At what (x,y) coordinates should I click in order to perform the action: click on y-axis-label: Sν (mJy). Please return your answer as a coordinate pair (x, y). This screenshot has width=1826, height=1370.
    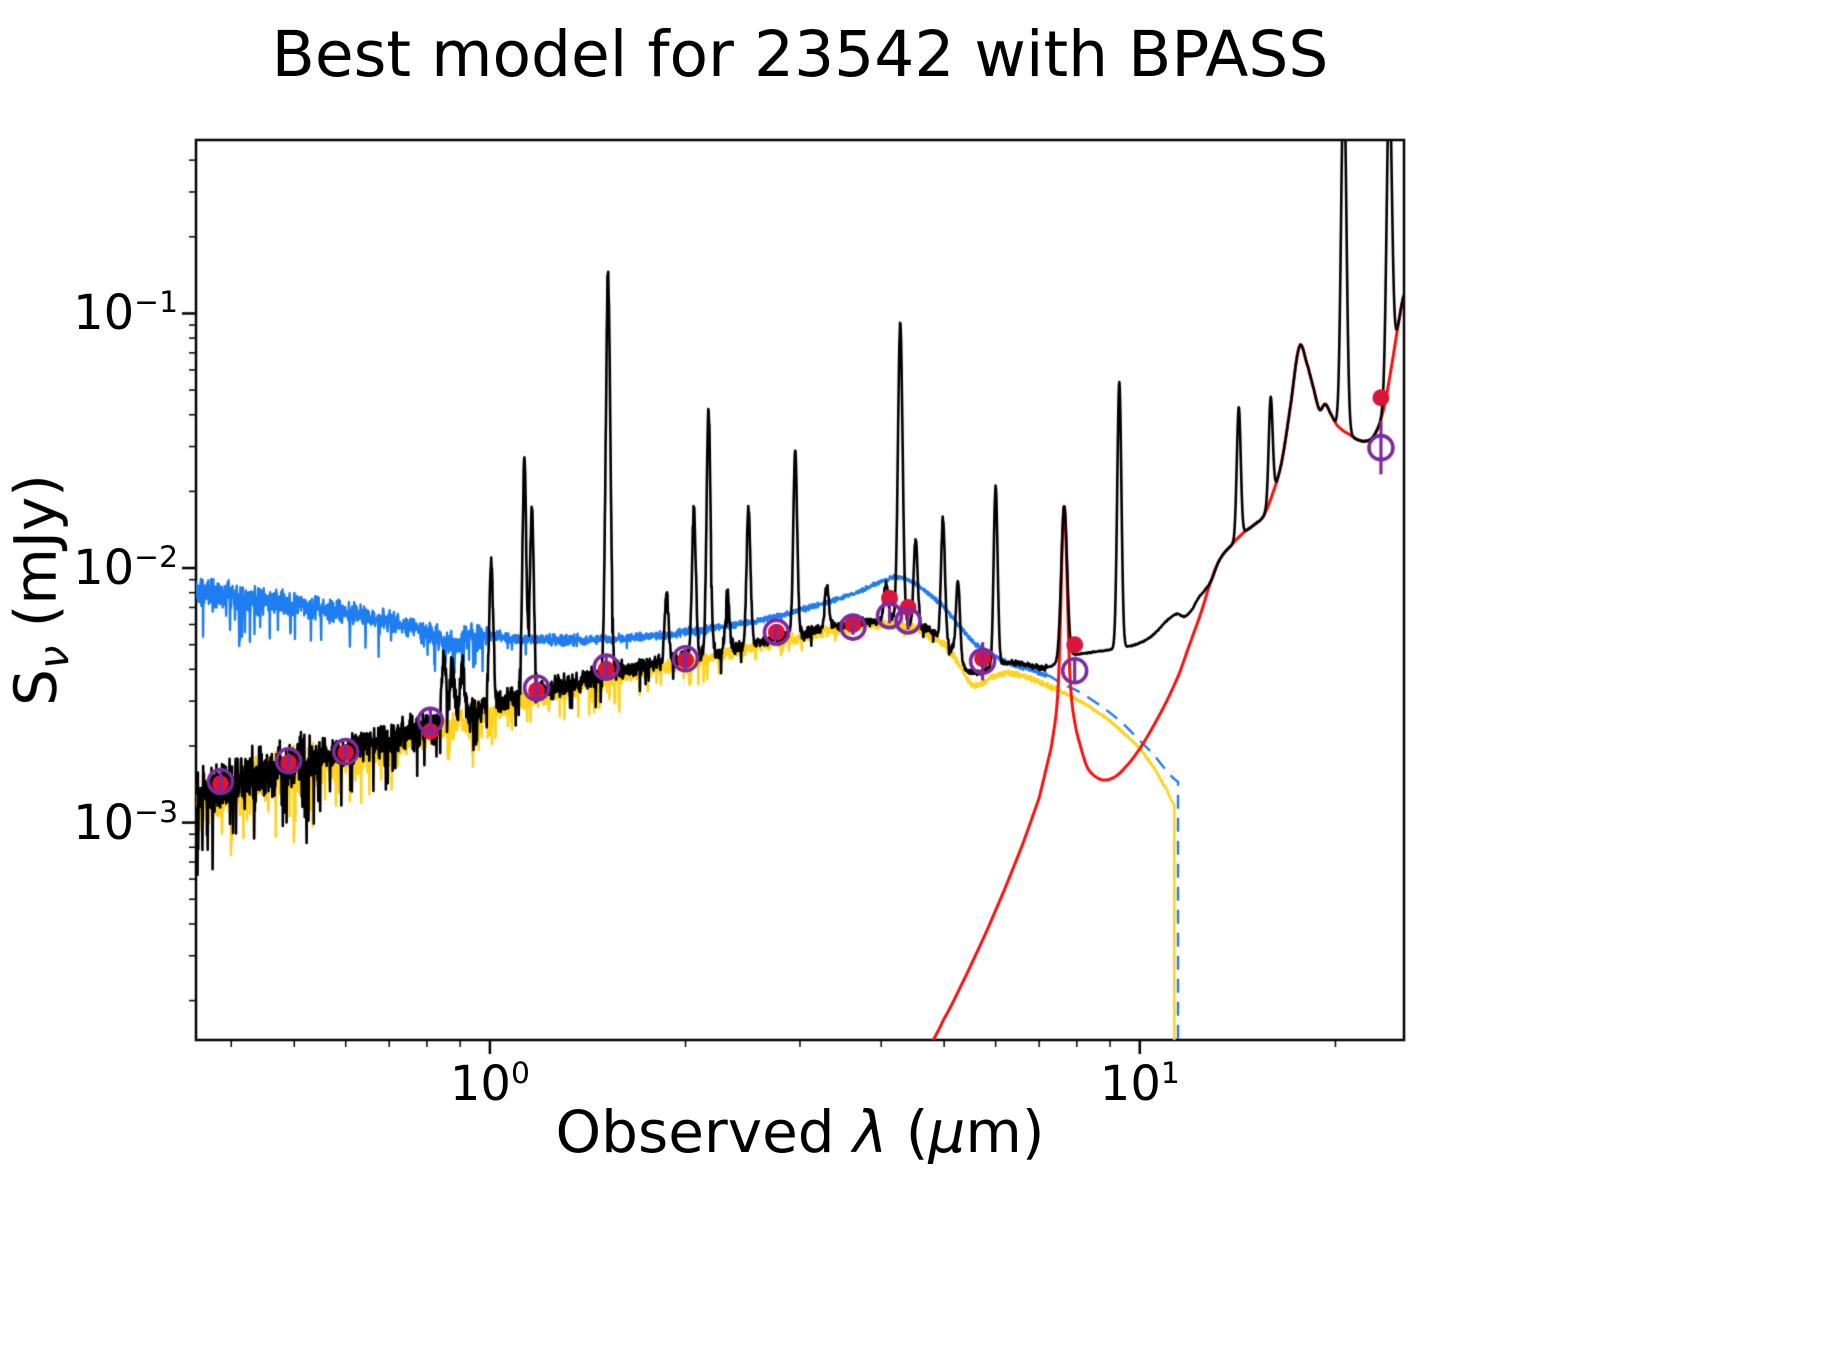
    Looking at the image, I should click on (40, 590).